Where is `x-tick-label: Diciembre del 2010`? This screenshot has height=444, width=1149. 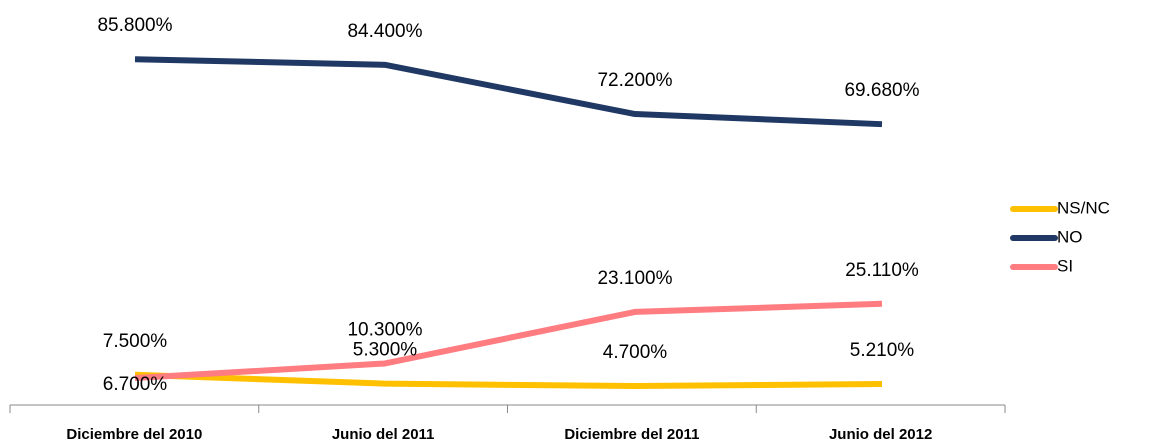 x-tick-label: Diciembre del 2010 is located at coordinates (134, 434).